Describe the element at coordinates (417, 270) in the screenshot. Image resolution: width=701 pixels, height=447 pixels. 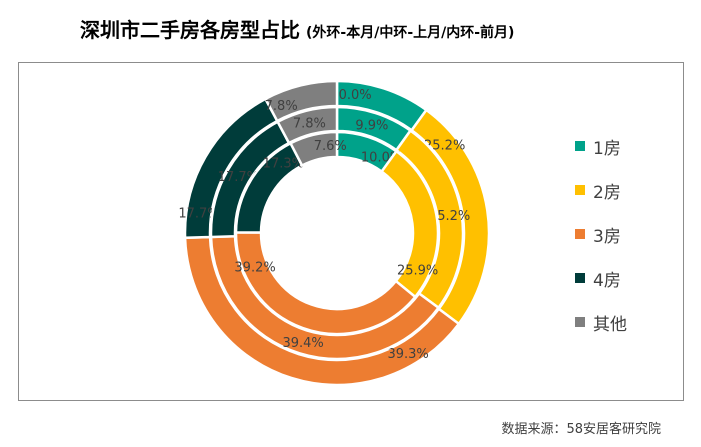
I see `data-label-inner-1: 25.9%` at that location.